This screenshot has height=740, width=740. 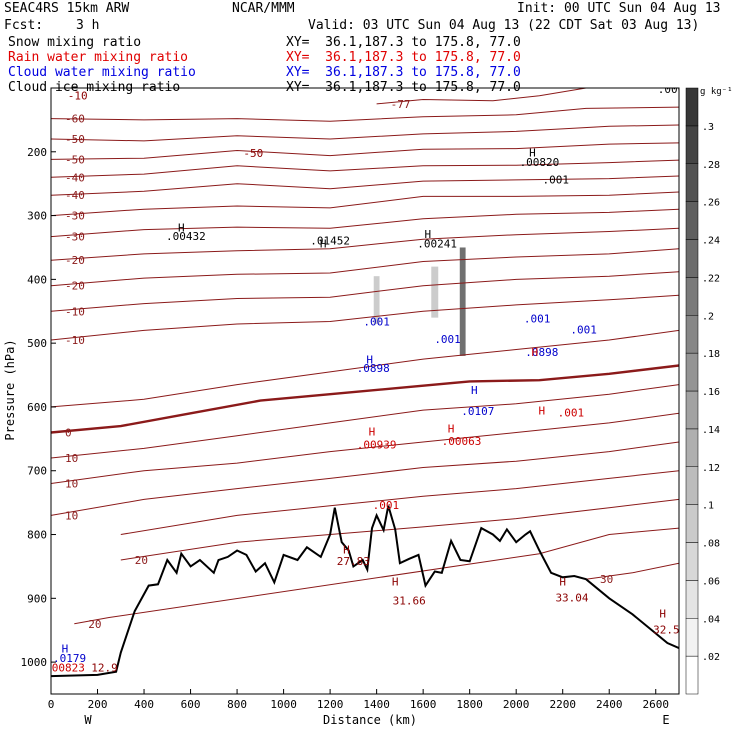 I want to click on field-label-18: H, so click(x=372, y=432).